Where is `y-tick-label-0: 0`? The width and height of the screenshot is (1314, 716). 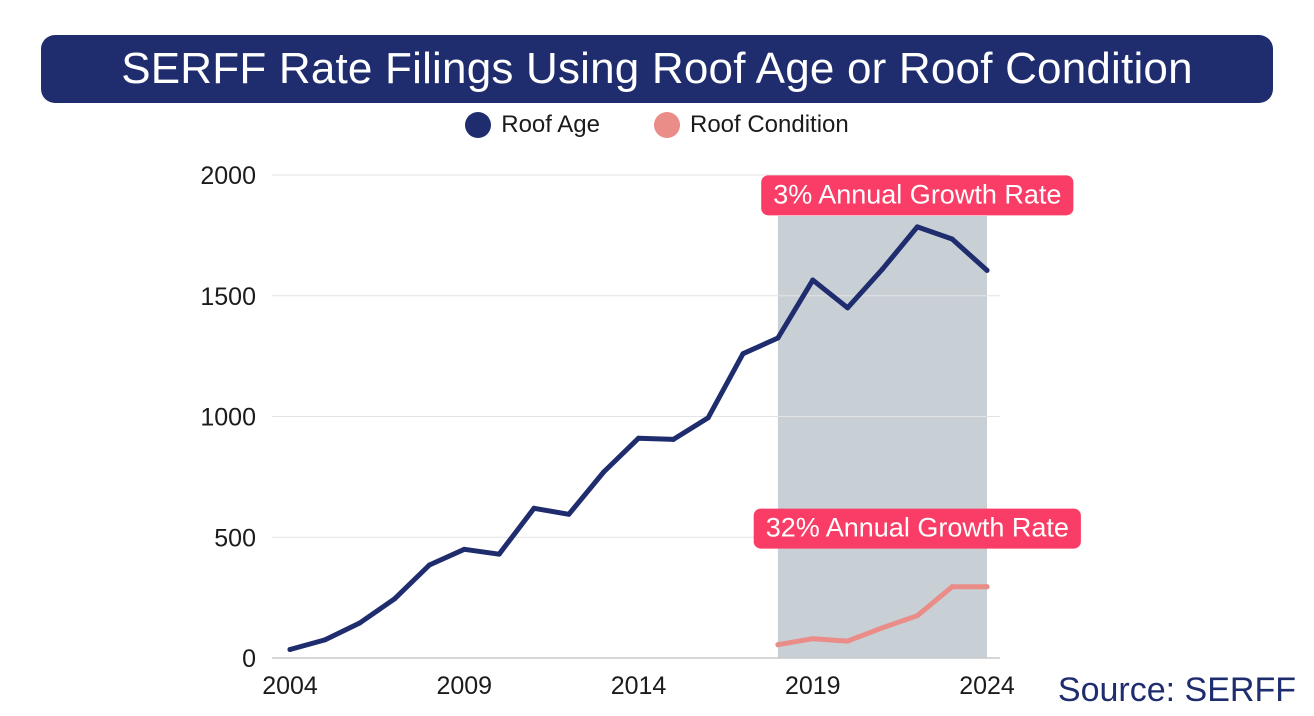
y-tick-label-0: 0 is located at coordinates (249, 659).